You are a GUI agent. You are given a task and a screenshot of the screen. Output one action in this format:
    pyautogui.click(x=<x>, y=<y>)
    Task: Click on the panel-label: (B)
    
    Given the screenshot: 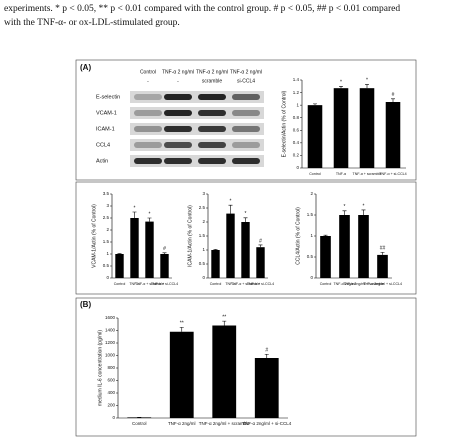 What is the action you would take?
    pyautogui.click(x=85, y=304)
    